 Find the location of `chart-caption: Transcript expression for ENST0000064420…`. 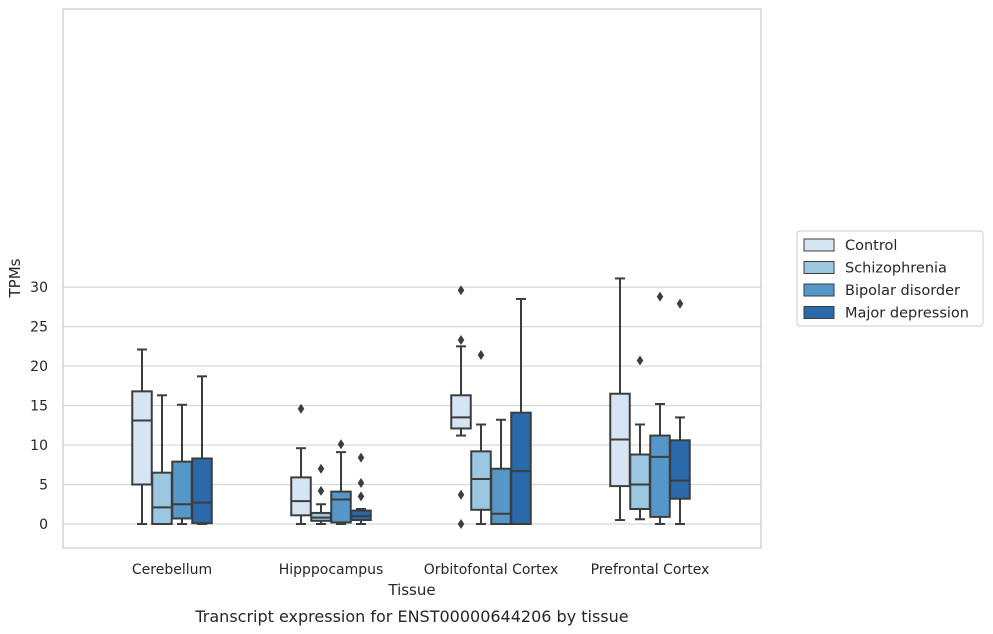

chart-caption: Transcript expression for ENST0000064420… is located at coordinates (411, 616).